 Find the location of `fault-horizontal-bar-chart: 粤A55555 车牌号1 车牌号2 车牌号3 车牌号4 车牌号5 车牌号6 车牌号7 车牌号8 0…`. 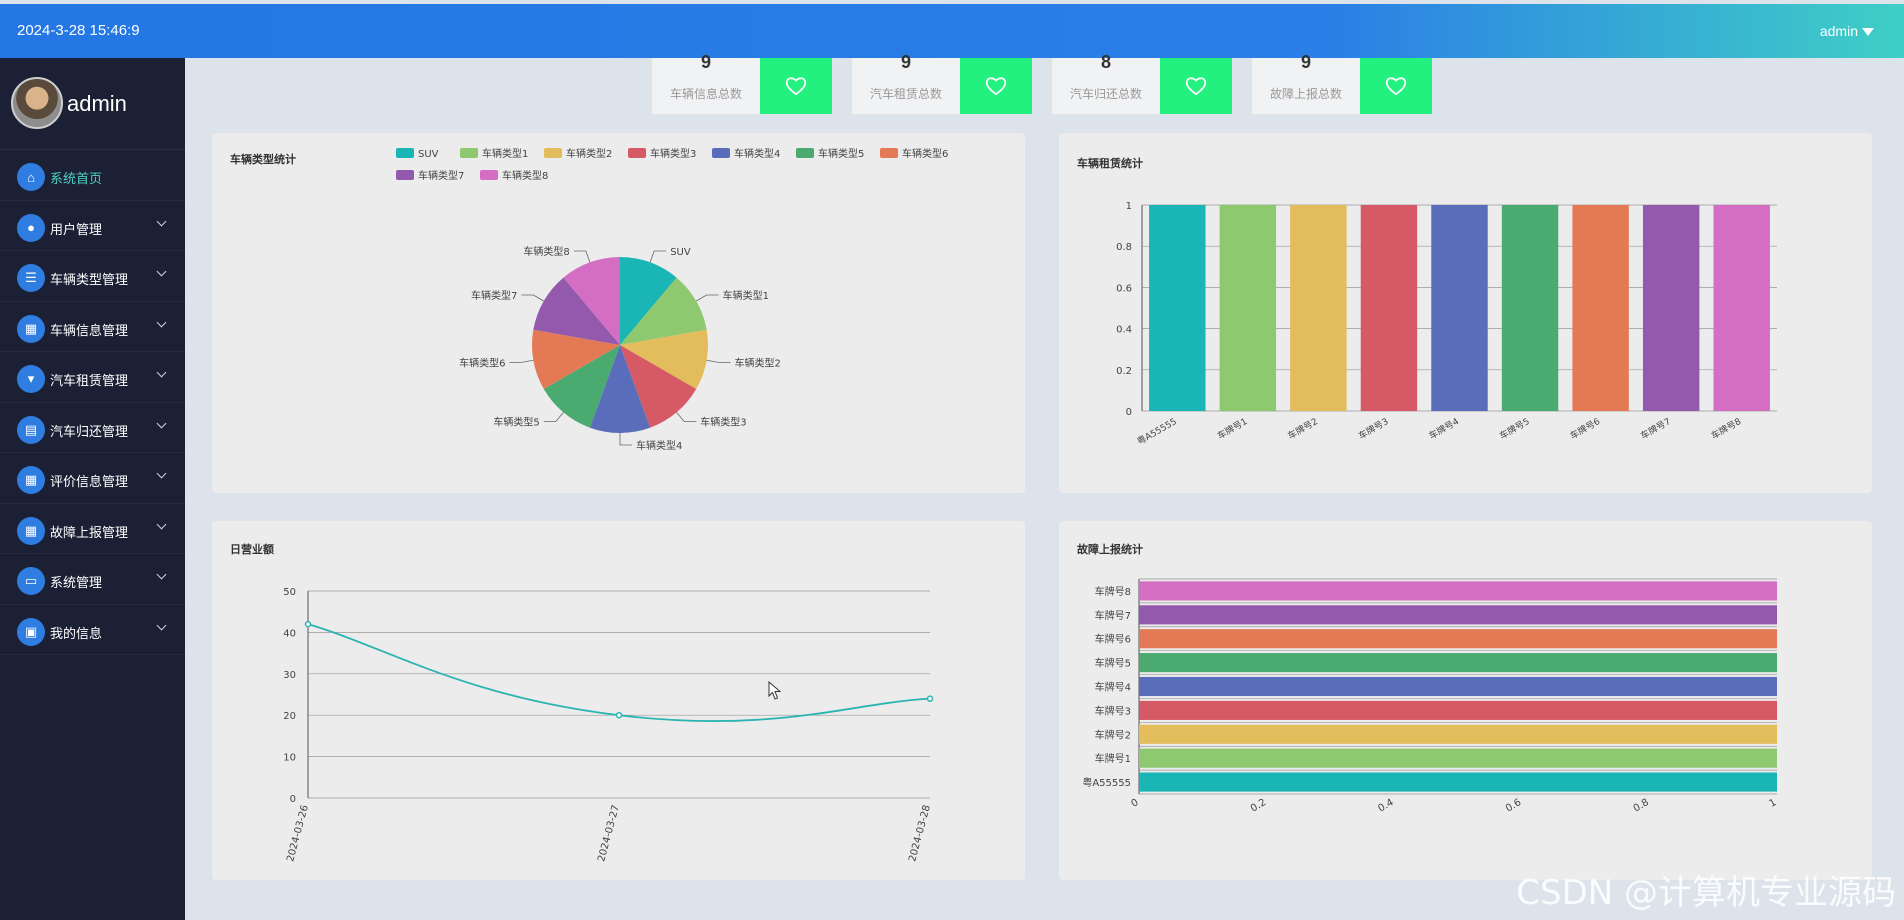

fault-horizontal-bar-chart: 粤A55555 车牌号1 车牌号2 车牌号3 车牌号4 车牌号5 车牌号6 车牌号7 车牌号8 0… is located at coordinates (1430, 696).